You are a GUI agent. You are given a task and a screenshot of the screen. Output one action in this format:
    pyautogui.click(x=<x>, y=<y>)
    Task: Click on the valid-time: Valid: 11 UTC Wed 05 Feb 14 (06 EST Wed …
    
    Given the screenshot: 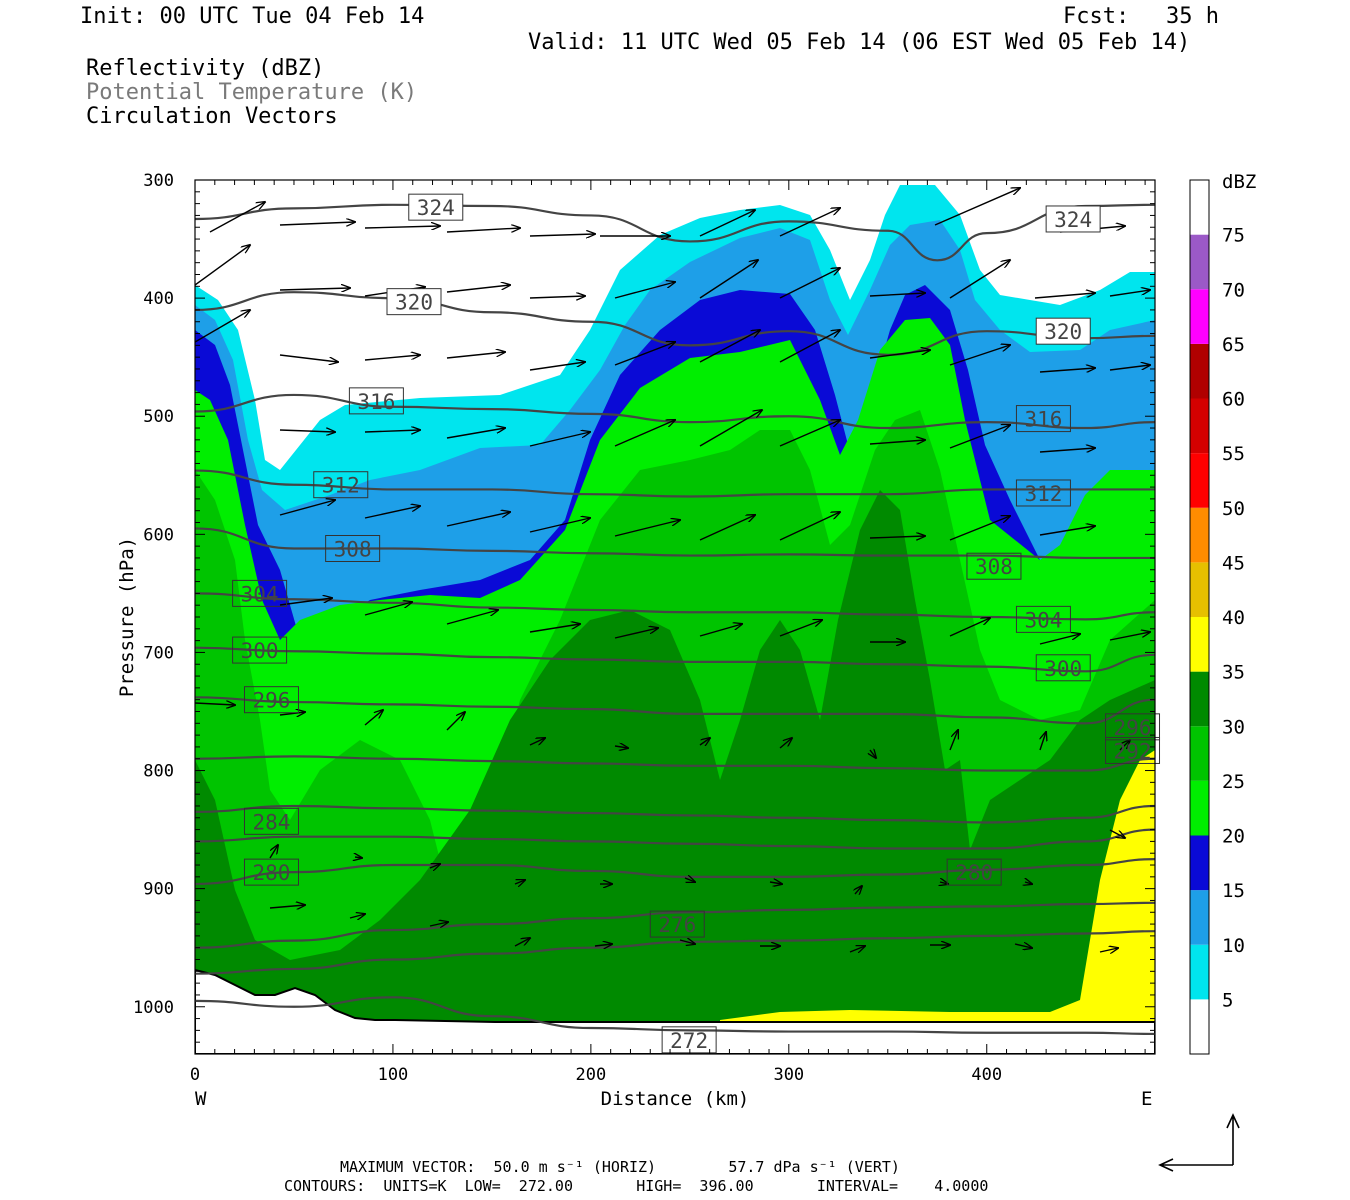 What is the action you would take?
    pyautogui.click(x=859, y=42)
    